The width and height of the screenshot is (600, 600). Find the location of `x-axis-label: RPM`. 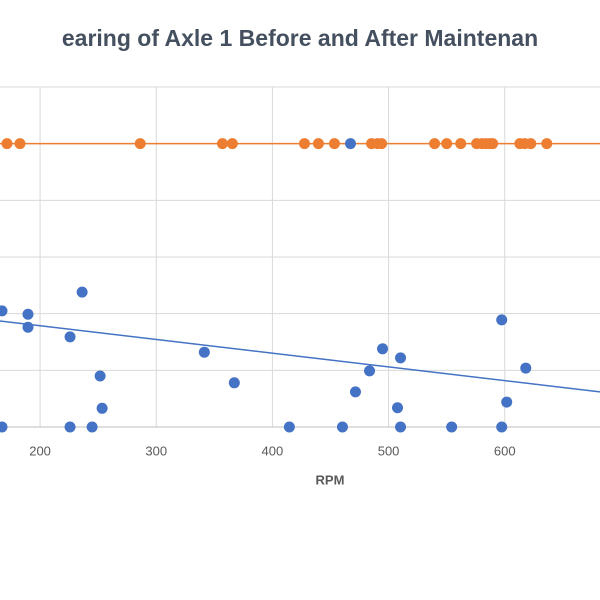

x-axis-label: RPM is located at coordinates (330, 479).